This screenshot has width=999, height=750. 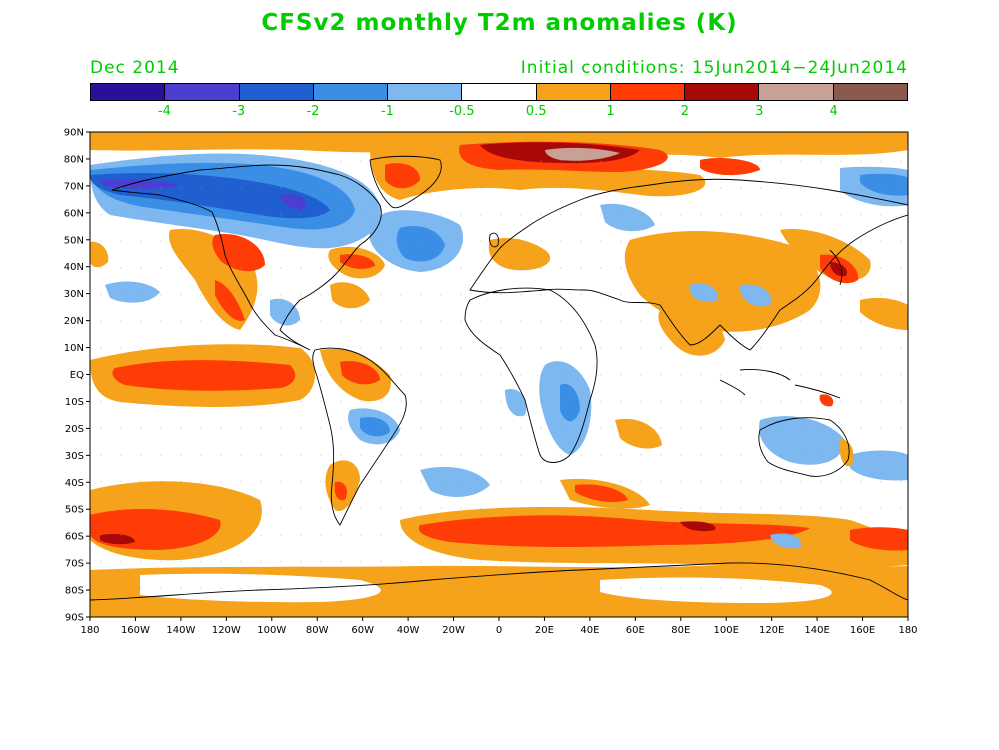 I want to click on colorbar-tick-label: -2, so click(x=313, y=111).